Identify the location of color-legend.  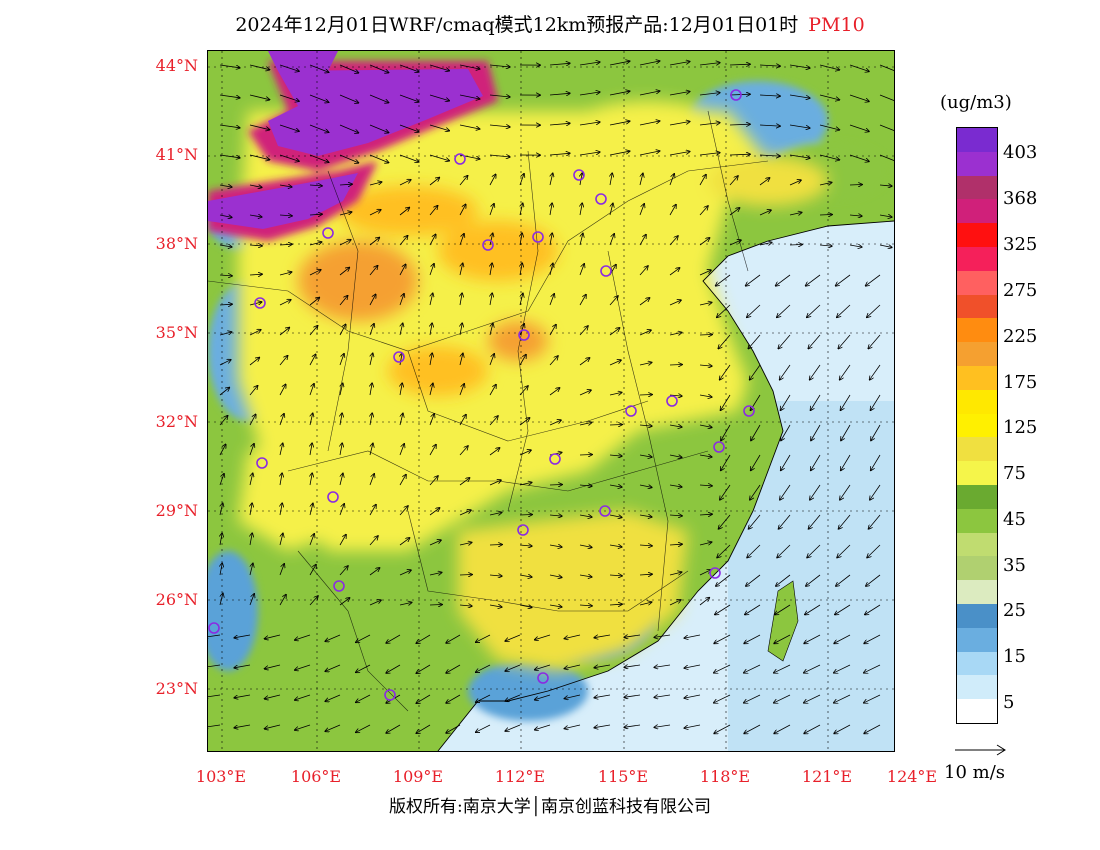
(977, 425).